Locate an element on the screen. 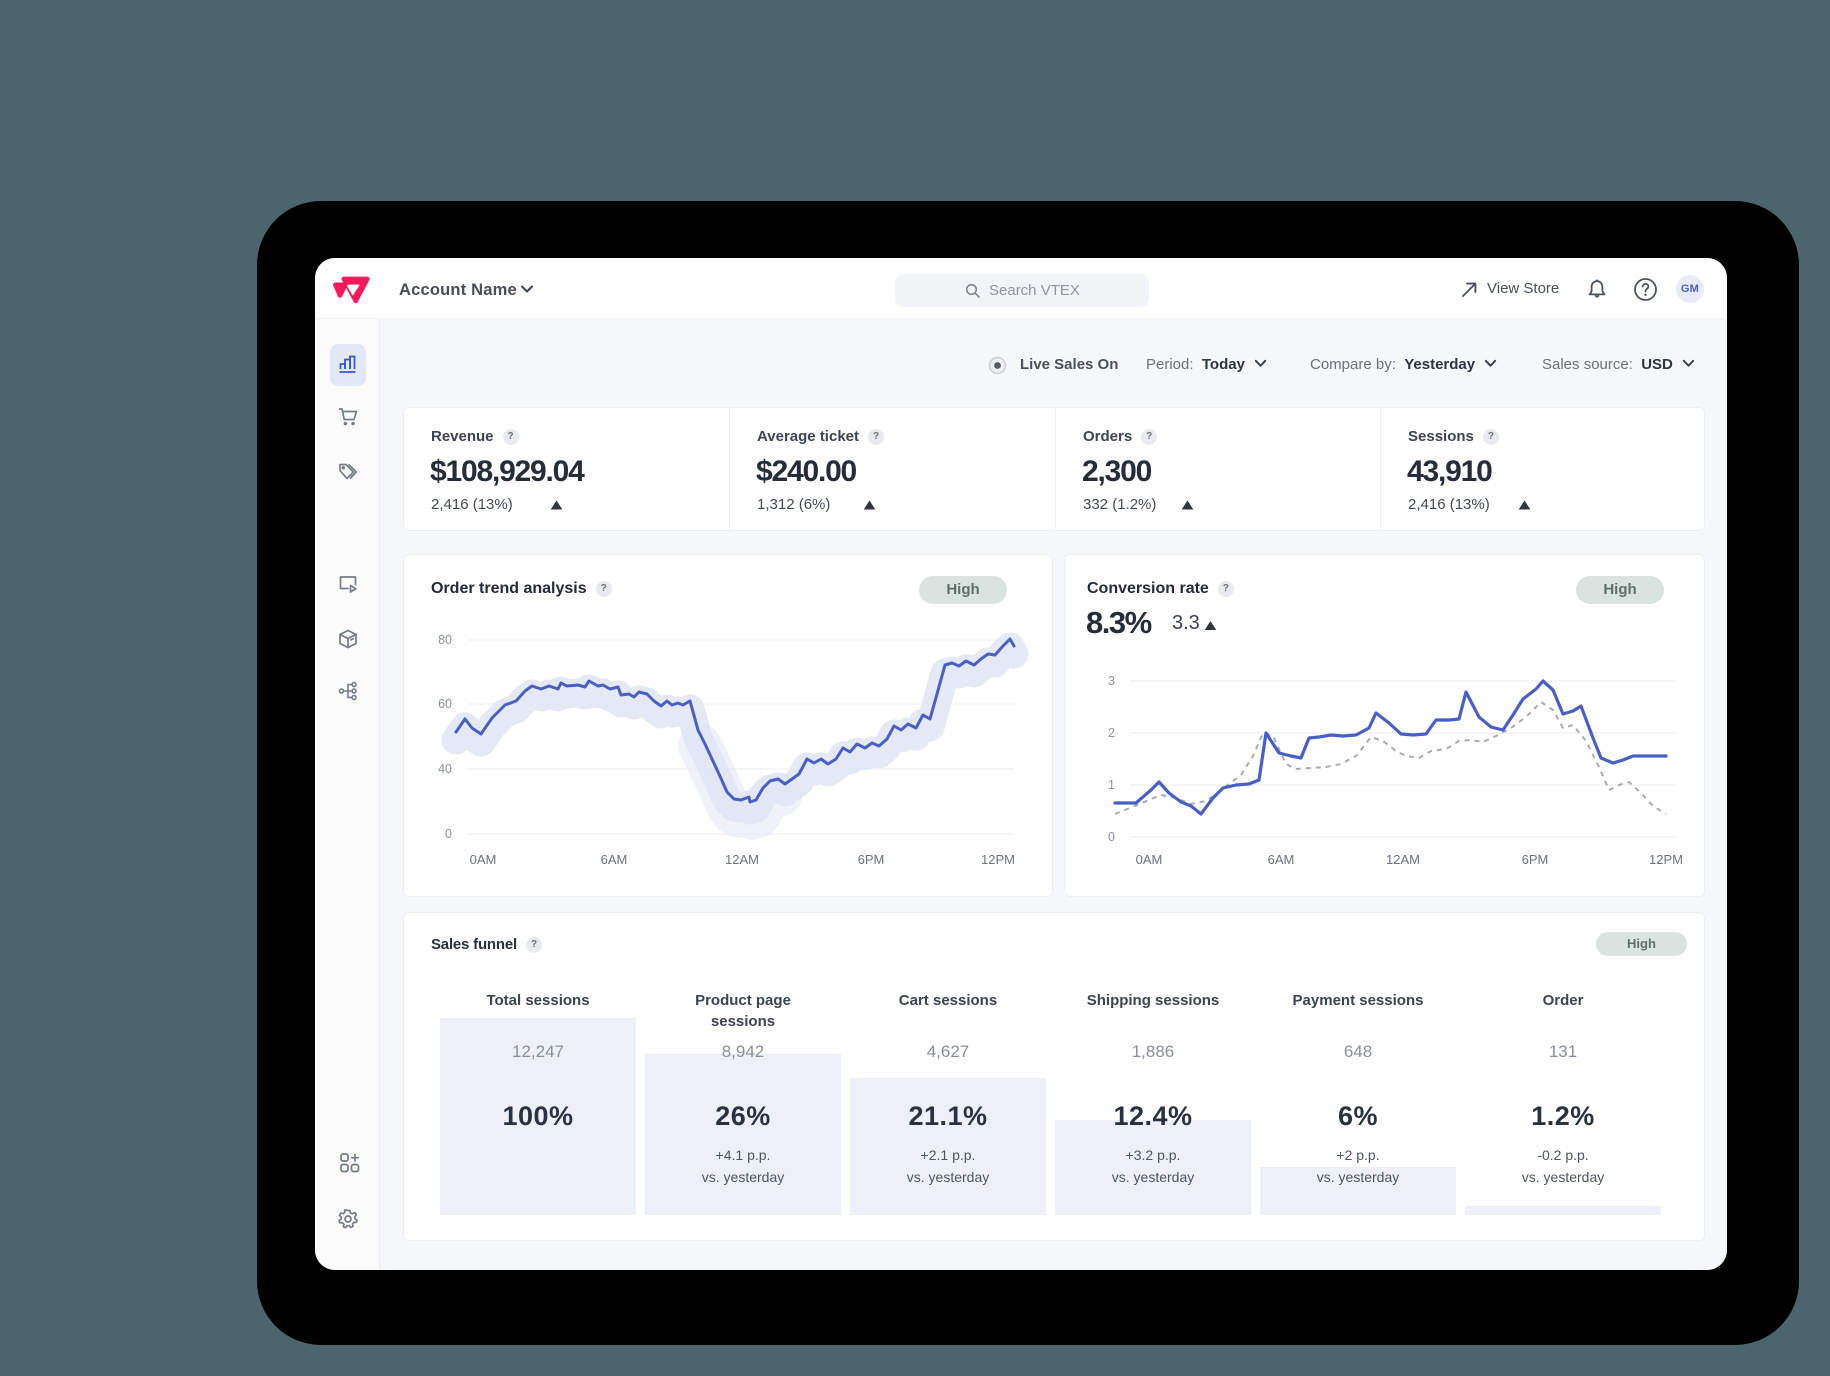 The image size is (1830, 1376). svg-text: 3 is located at coordinates (1111, 681).